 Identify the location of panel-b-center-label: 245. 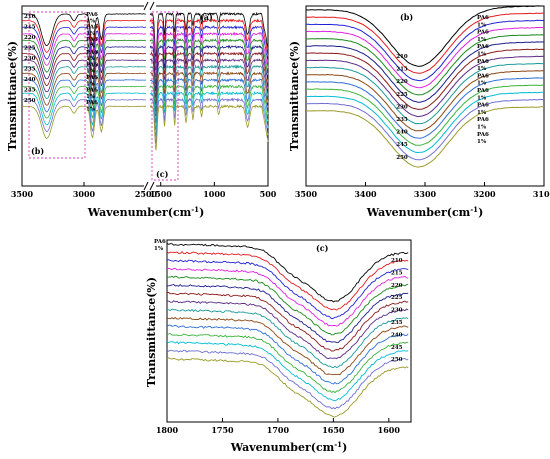
(402, 145).